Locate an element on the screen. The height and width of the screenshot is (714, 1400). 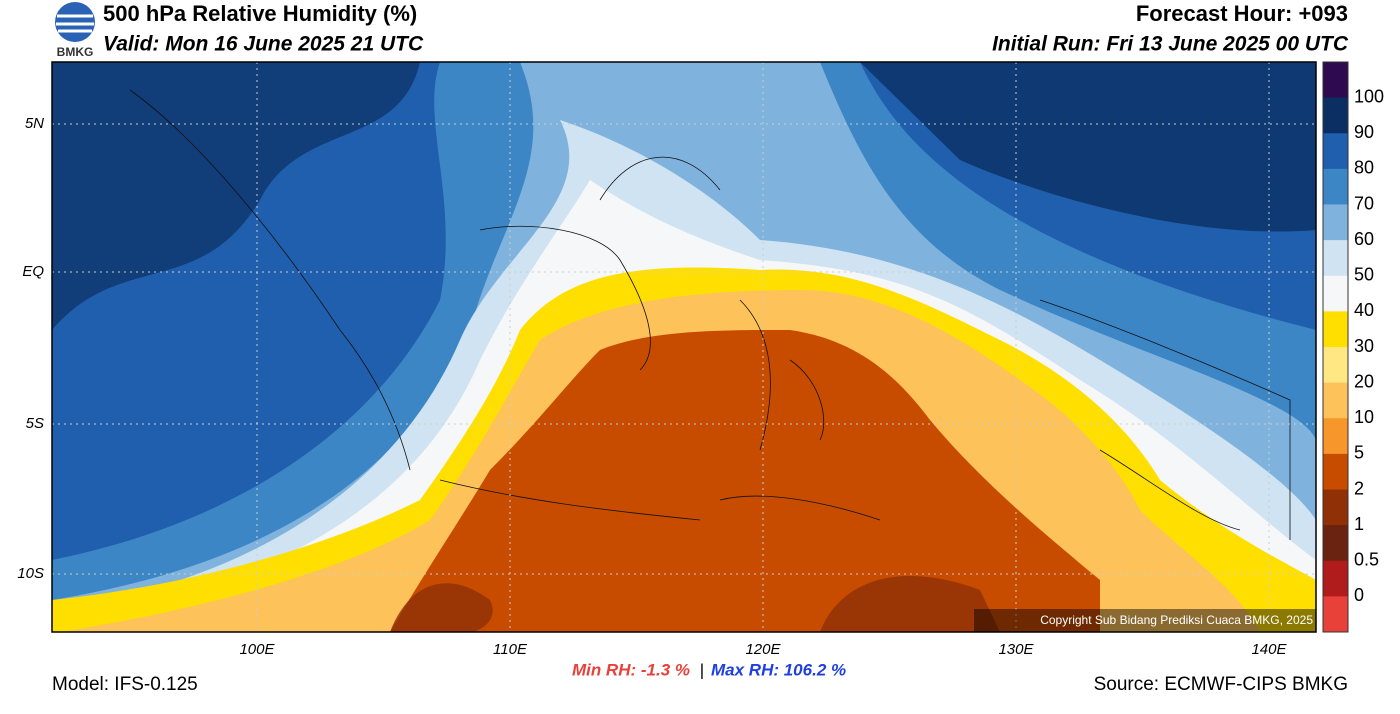
logo-text: BMKG is located at coordinates (75, 52).